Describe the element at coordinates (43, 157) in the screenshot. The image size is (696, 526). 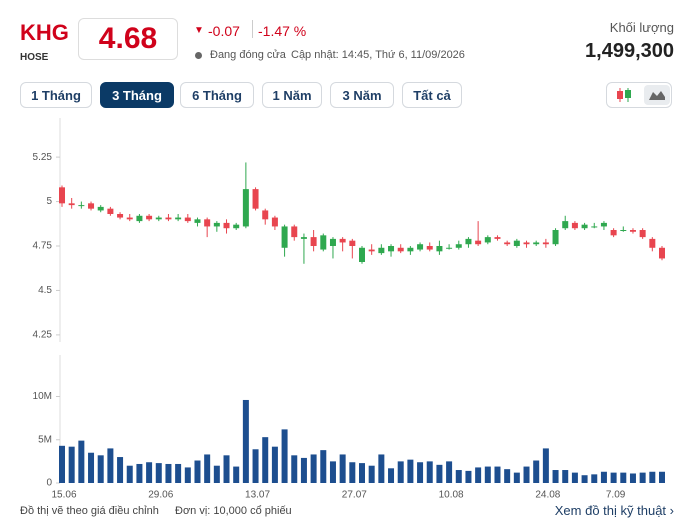
I see `y-tick-label: 5.25` at that location.